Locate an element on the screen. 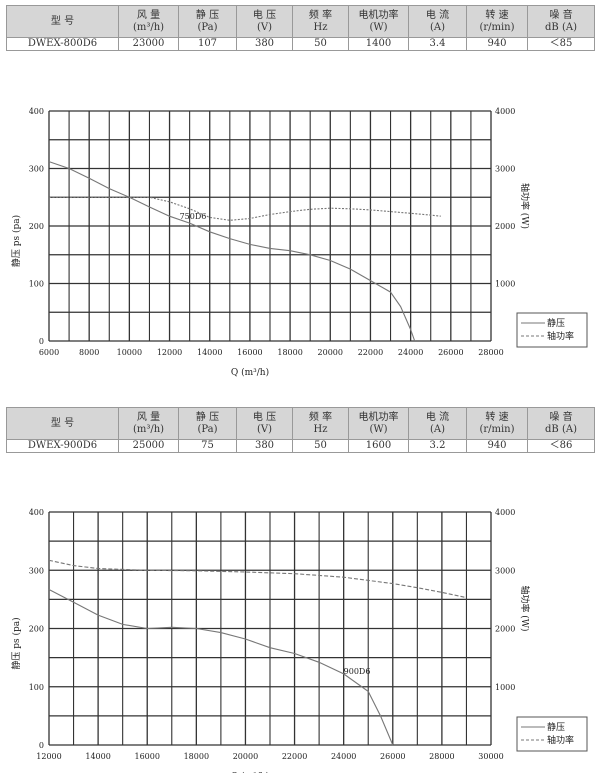 This screenshot has height=773, width=600. header-text: 型 号 is located at coordinates (62, 21).